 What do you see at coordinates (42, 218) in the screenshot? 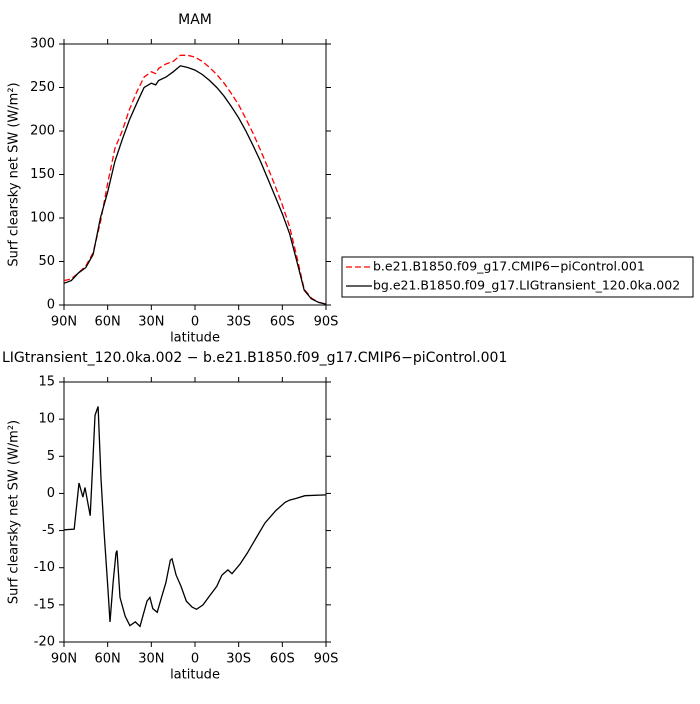
I see `y-tick-label: 100` at bounding box center [42, 218].